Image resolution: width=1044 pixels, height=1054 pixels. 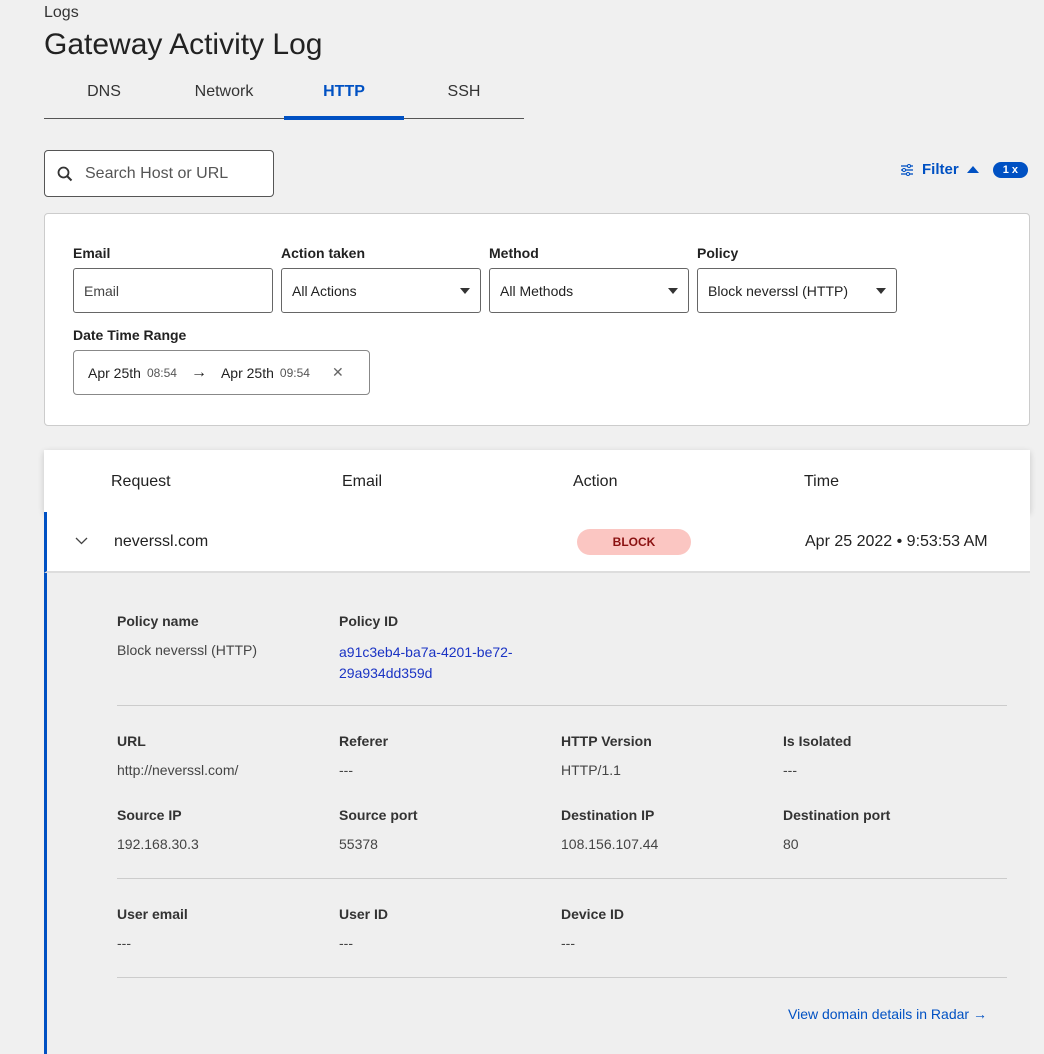 What do you see at coordinates (65, 173) in the screenshot?
I see `search-icon` at bounding box center [65, 173].